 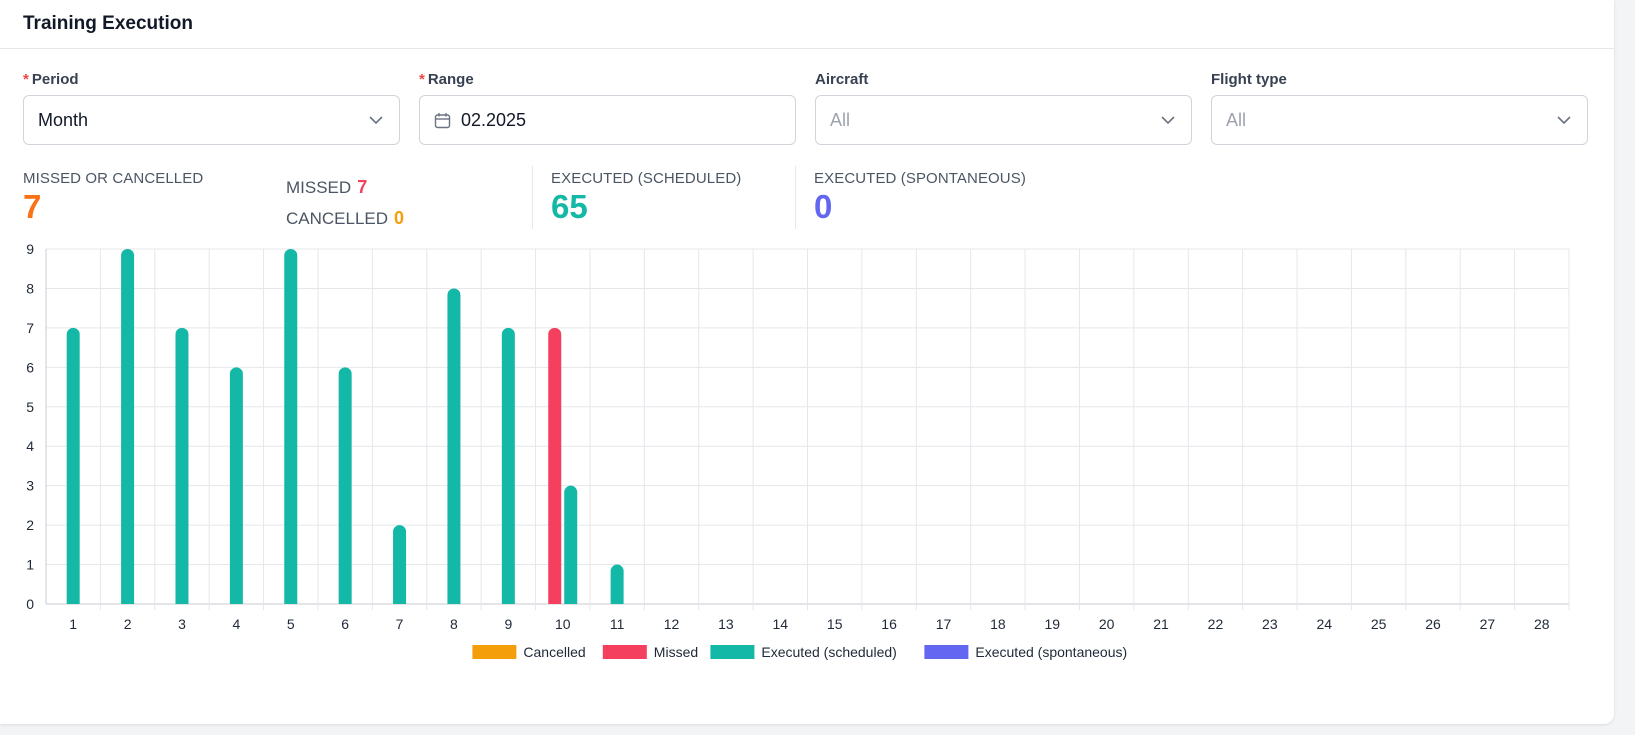 I want to click on x-tick-label: 14, so click(x=781, y=624).